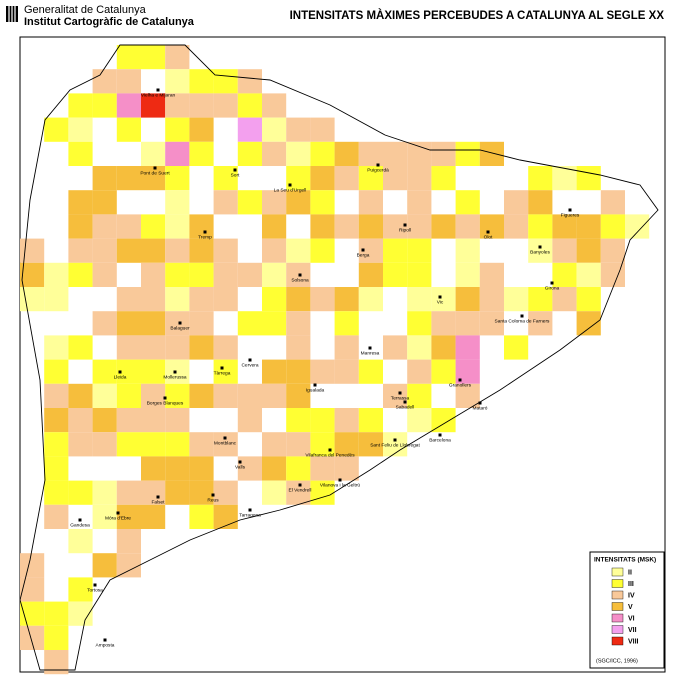  Describe the element at coordinates (363, 255) in the screenshot. I see `town-label: Berga` at that location.